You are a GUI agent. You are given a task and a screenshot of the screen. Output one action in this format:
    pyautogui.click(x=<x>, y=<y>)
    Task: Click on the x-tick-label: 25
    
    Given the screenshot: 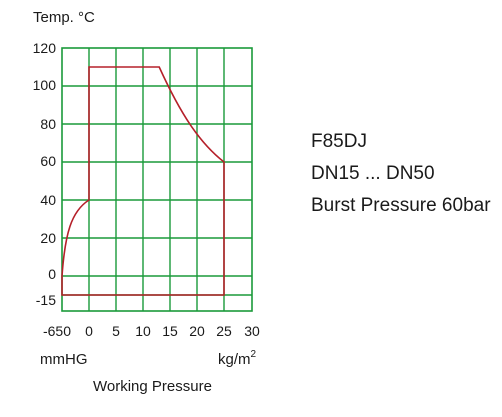 What is the action you would take?
    pyautogui.click(x=224, y=331)
    